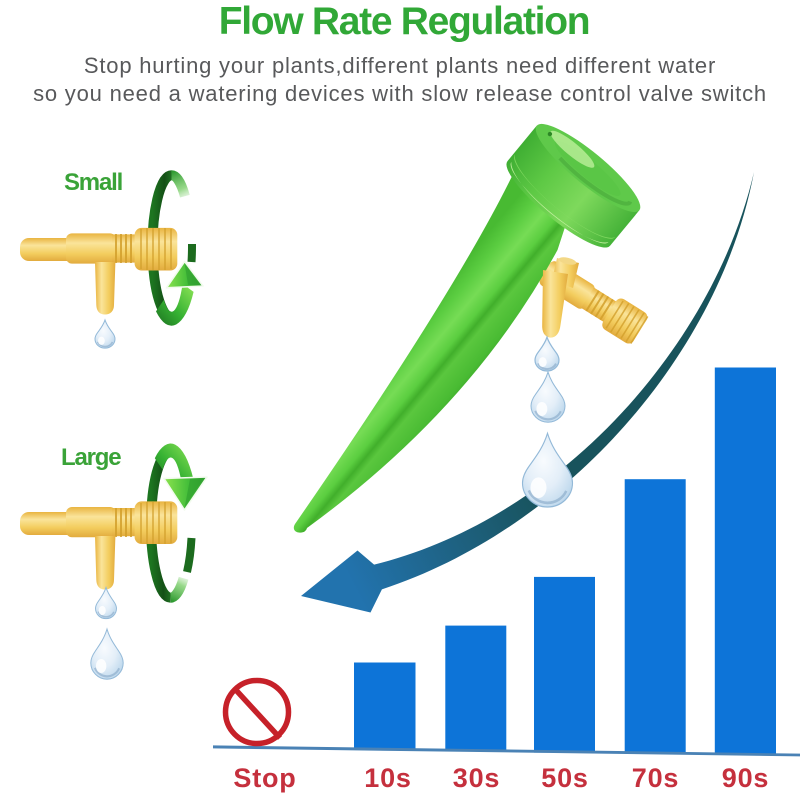 This screenshot has height=800, width=800. What do you see at coordinates (655, 778) in the screenshot?
I see `svg-text: 70s` at bounding box center [655, 778].